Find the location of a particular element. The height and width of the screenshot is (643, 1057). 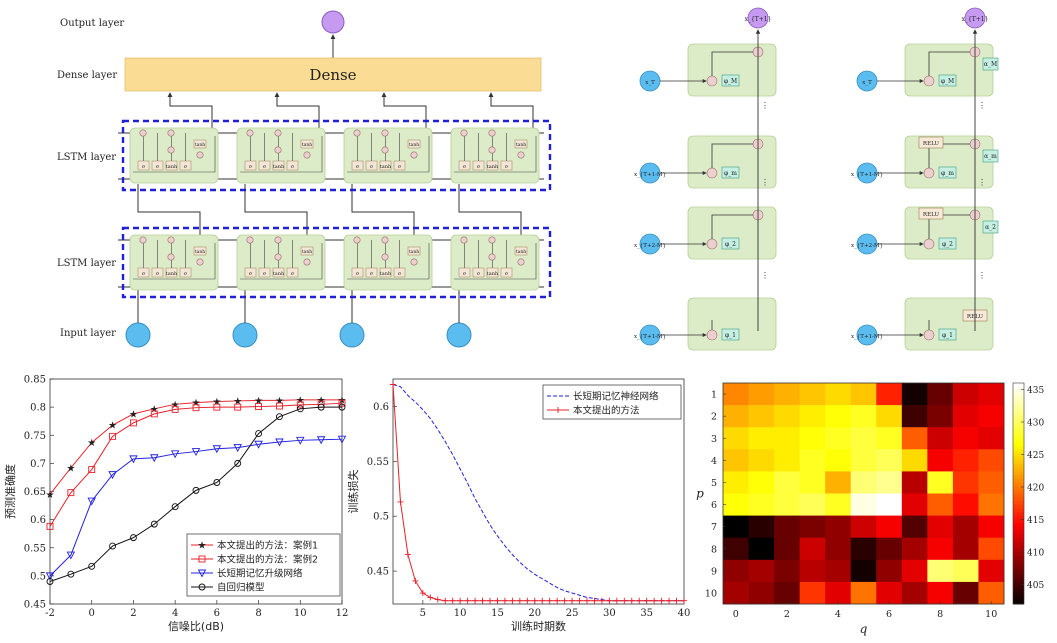

x-tick-label: 8 is located at coordinates (940, 614).